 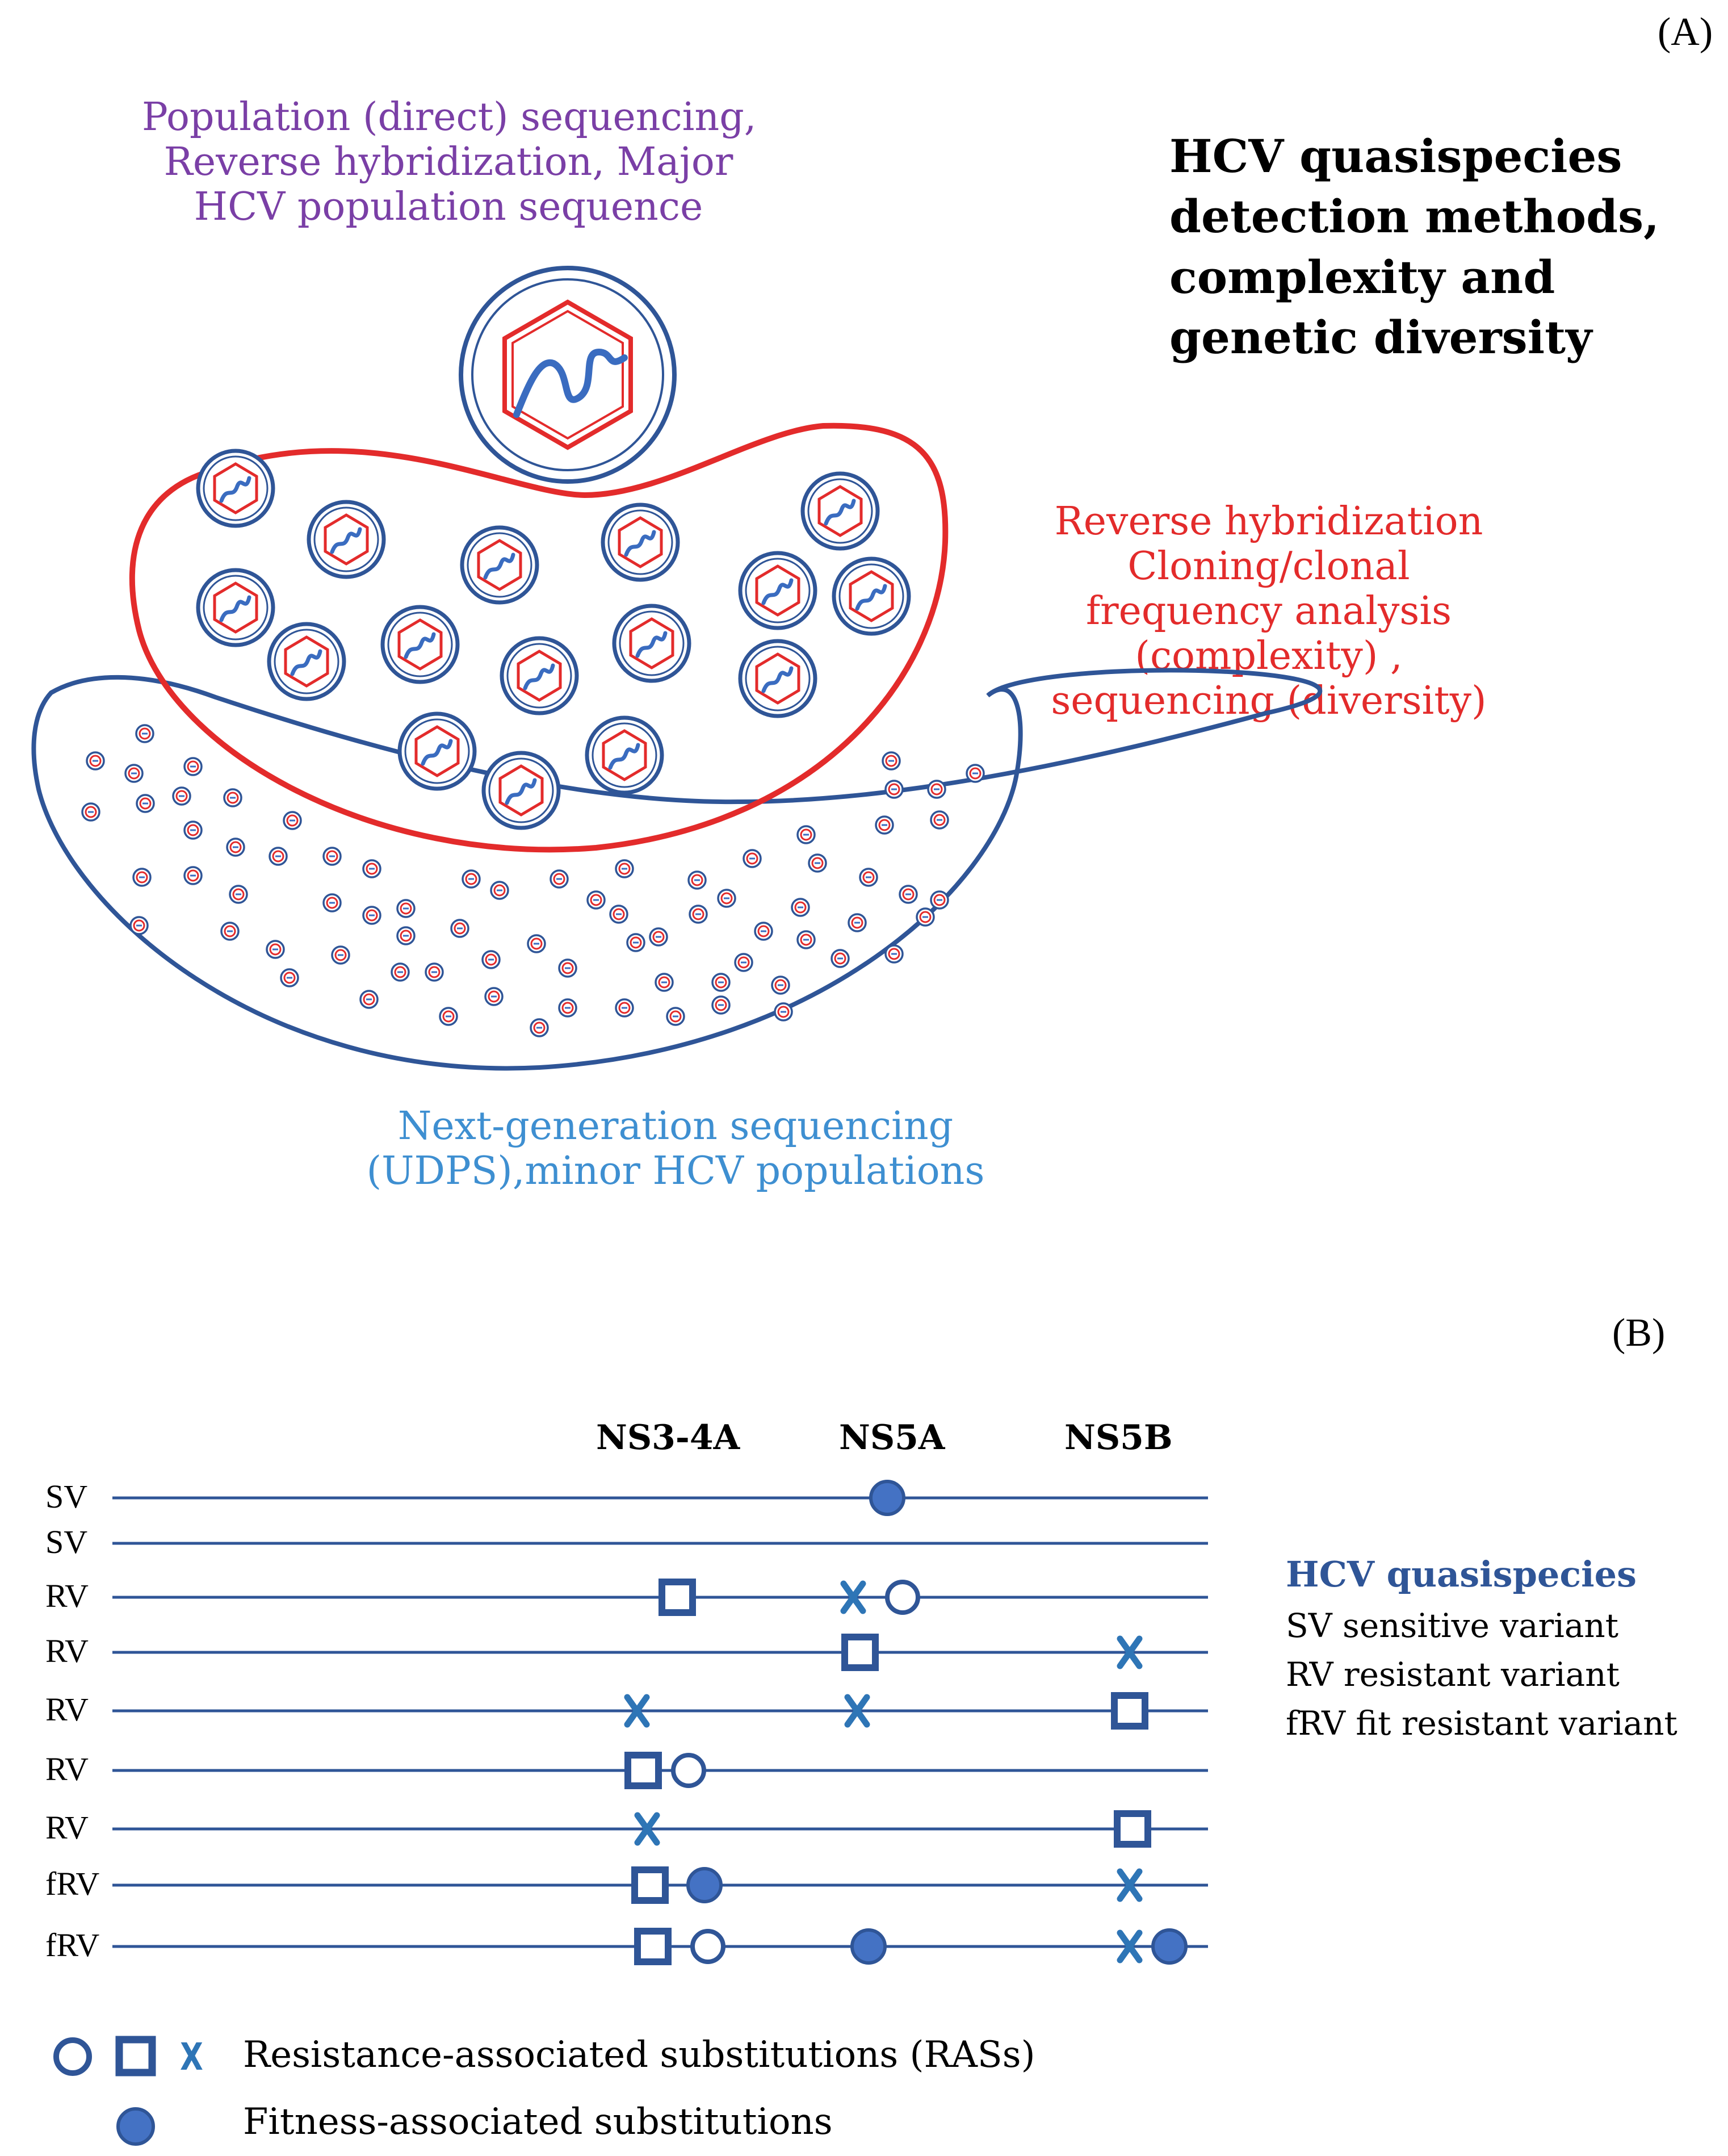 I want to click on legend-item-frv: fRV fit resistant variant, so click(x=1482, y=1724).